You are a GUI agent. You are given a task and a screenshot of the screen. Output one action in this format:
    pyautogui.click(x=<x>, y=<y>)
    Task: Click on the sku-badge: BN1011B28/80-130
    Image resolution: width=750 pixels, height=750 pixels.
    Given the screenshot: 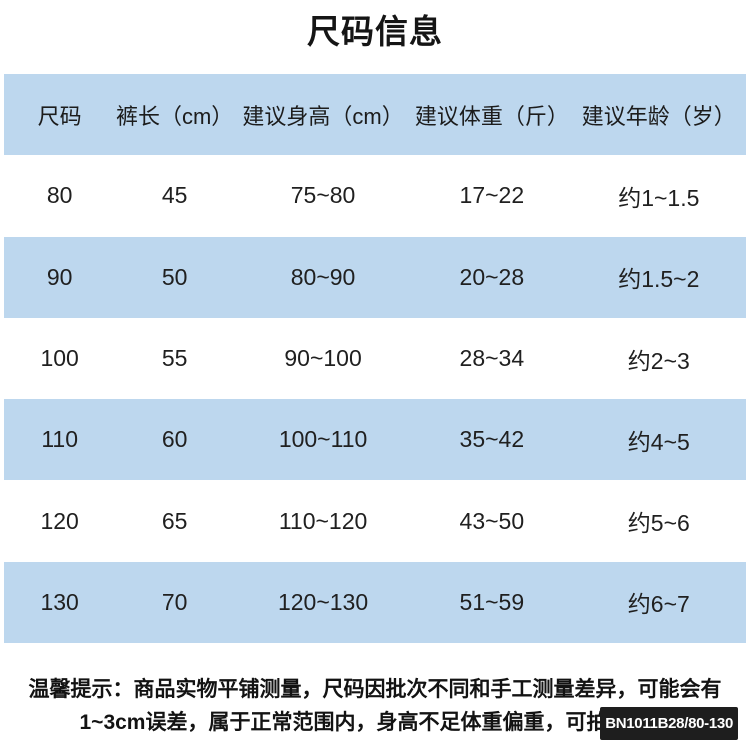 What is the action you would take?
    pyautogui.click(x=669, y=723)
    